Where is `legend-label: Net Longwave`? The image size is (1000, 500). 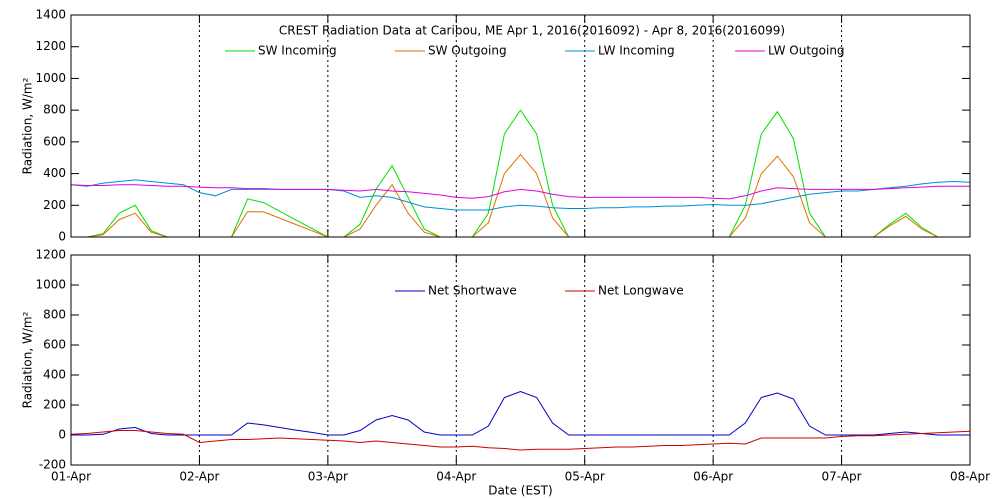
legend-label: Net Longwave is located at coordinates (641, 291).